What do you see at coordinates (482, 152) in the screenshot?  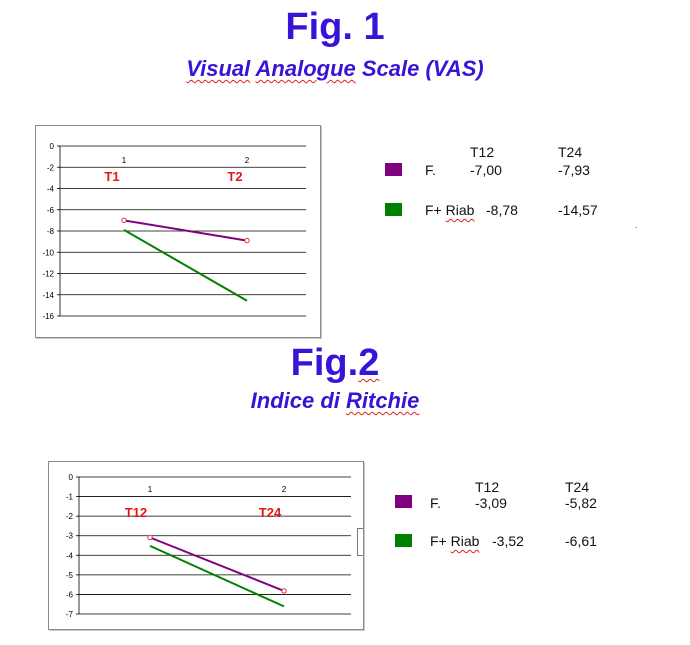 I see `fig1-legend-header-t12: T12` at bounding box center [482, 152].